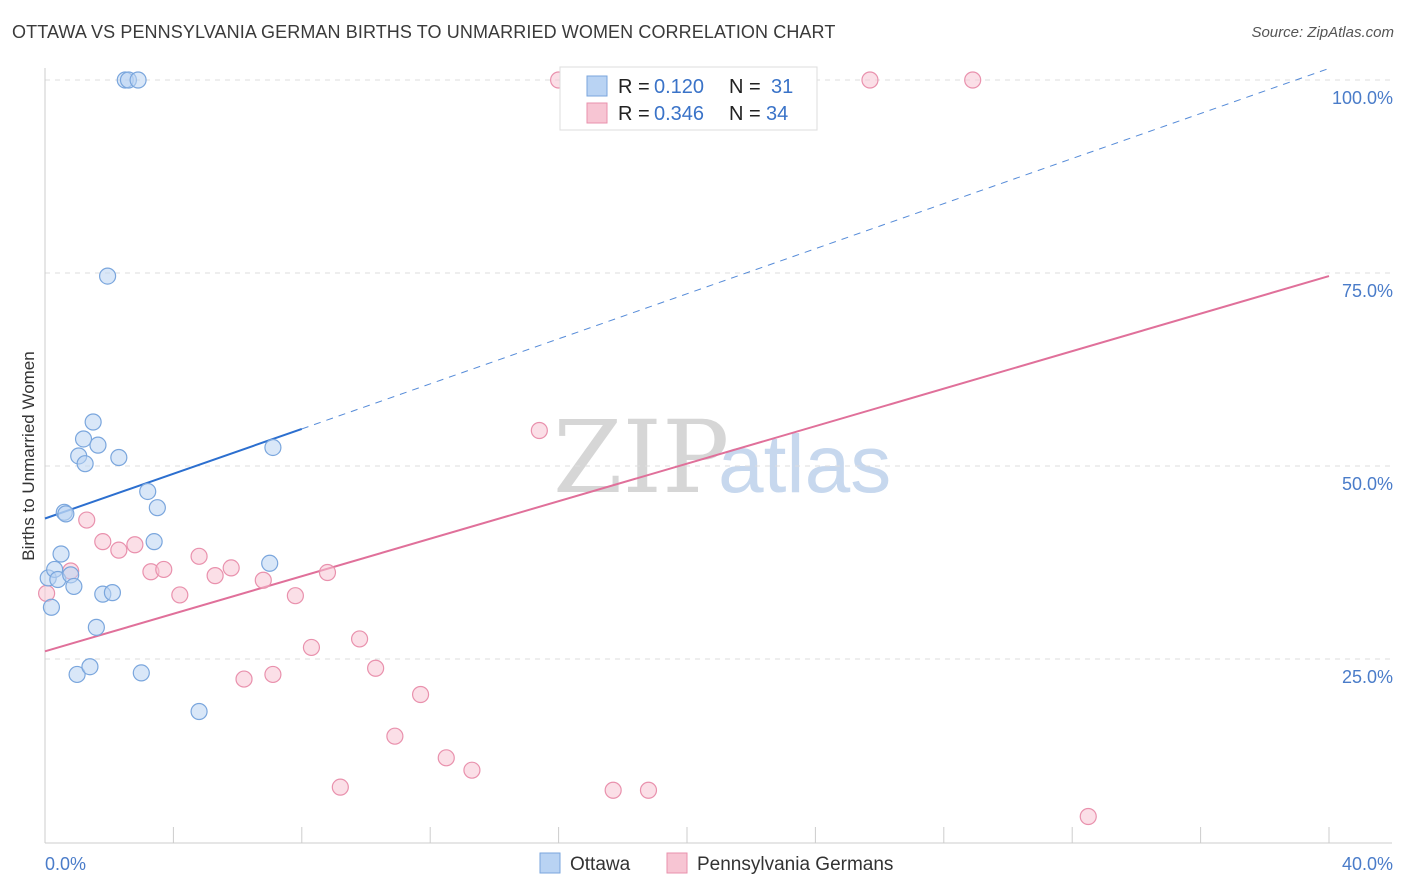  I want to click on ottawa-n-label: N =, so click(745, 87).